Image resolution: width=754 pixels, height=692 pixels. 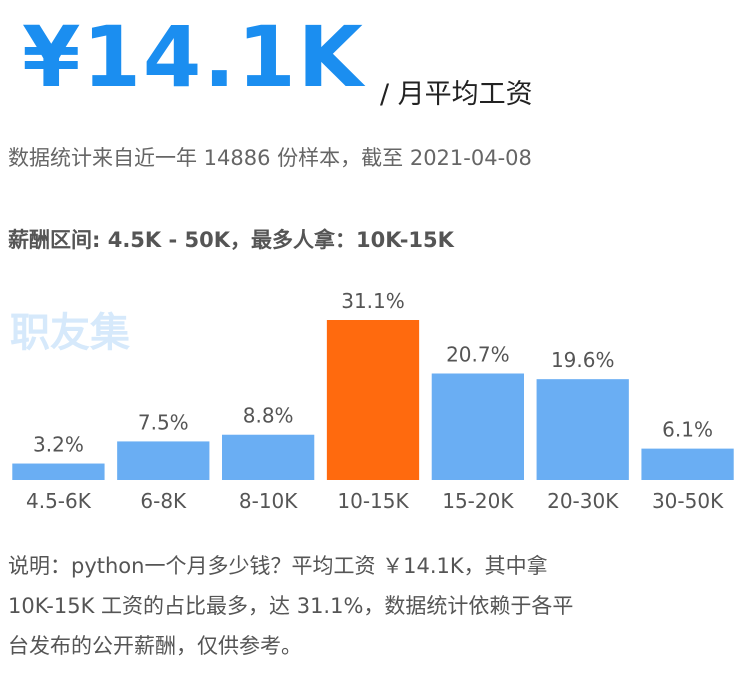 What do you see at coordinates (687, 430) in the screenshot?
I see `value-label: 6.1%` at bounding box center [687, 430].